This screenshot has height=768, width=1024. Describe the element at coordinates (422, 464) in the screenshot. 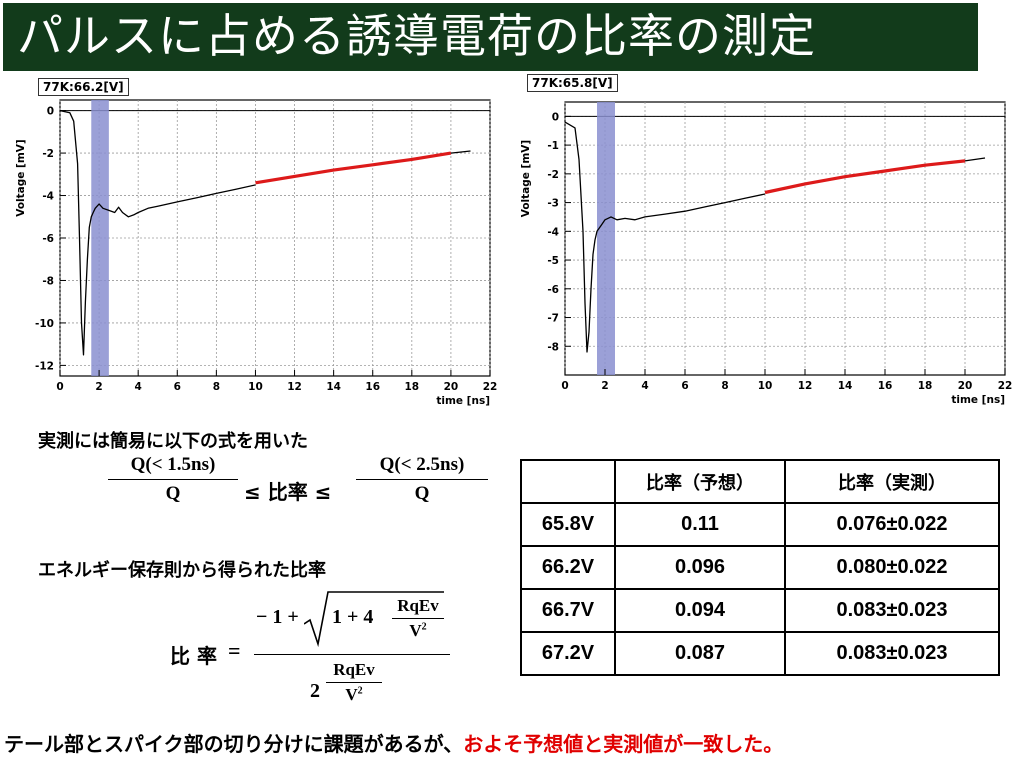

I see `fraction-right-numerator: Q(< 2.5ns)` at that location.